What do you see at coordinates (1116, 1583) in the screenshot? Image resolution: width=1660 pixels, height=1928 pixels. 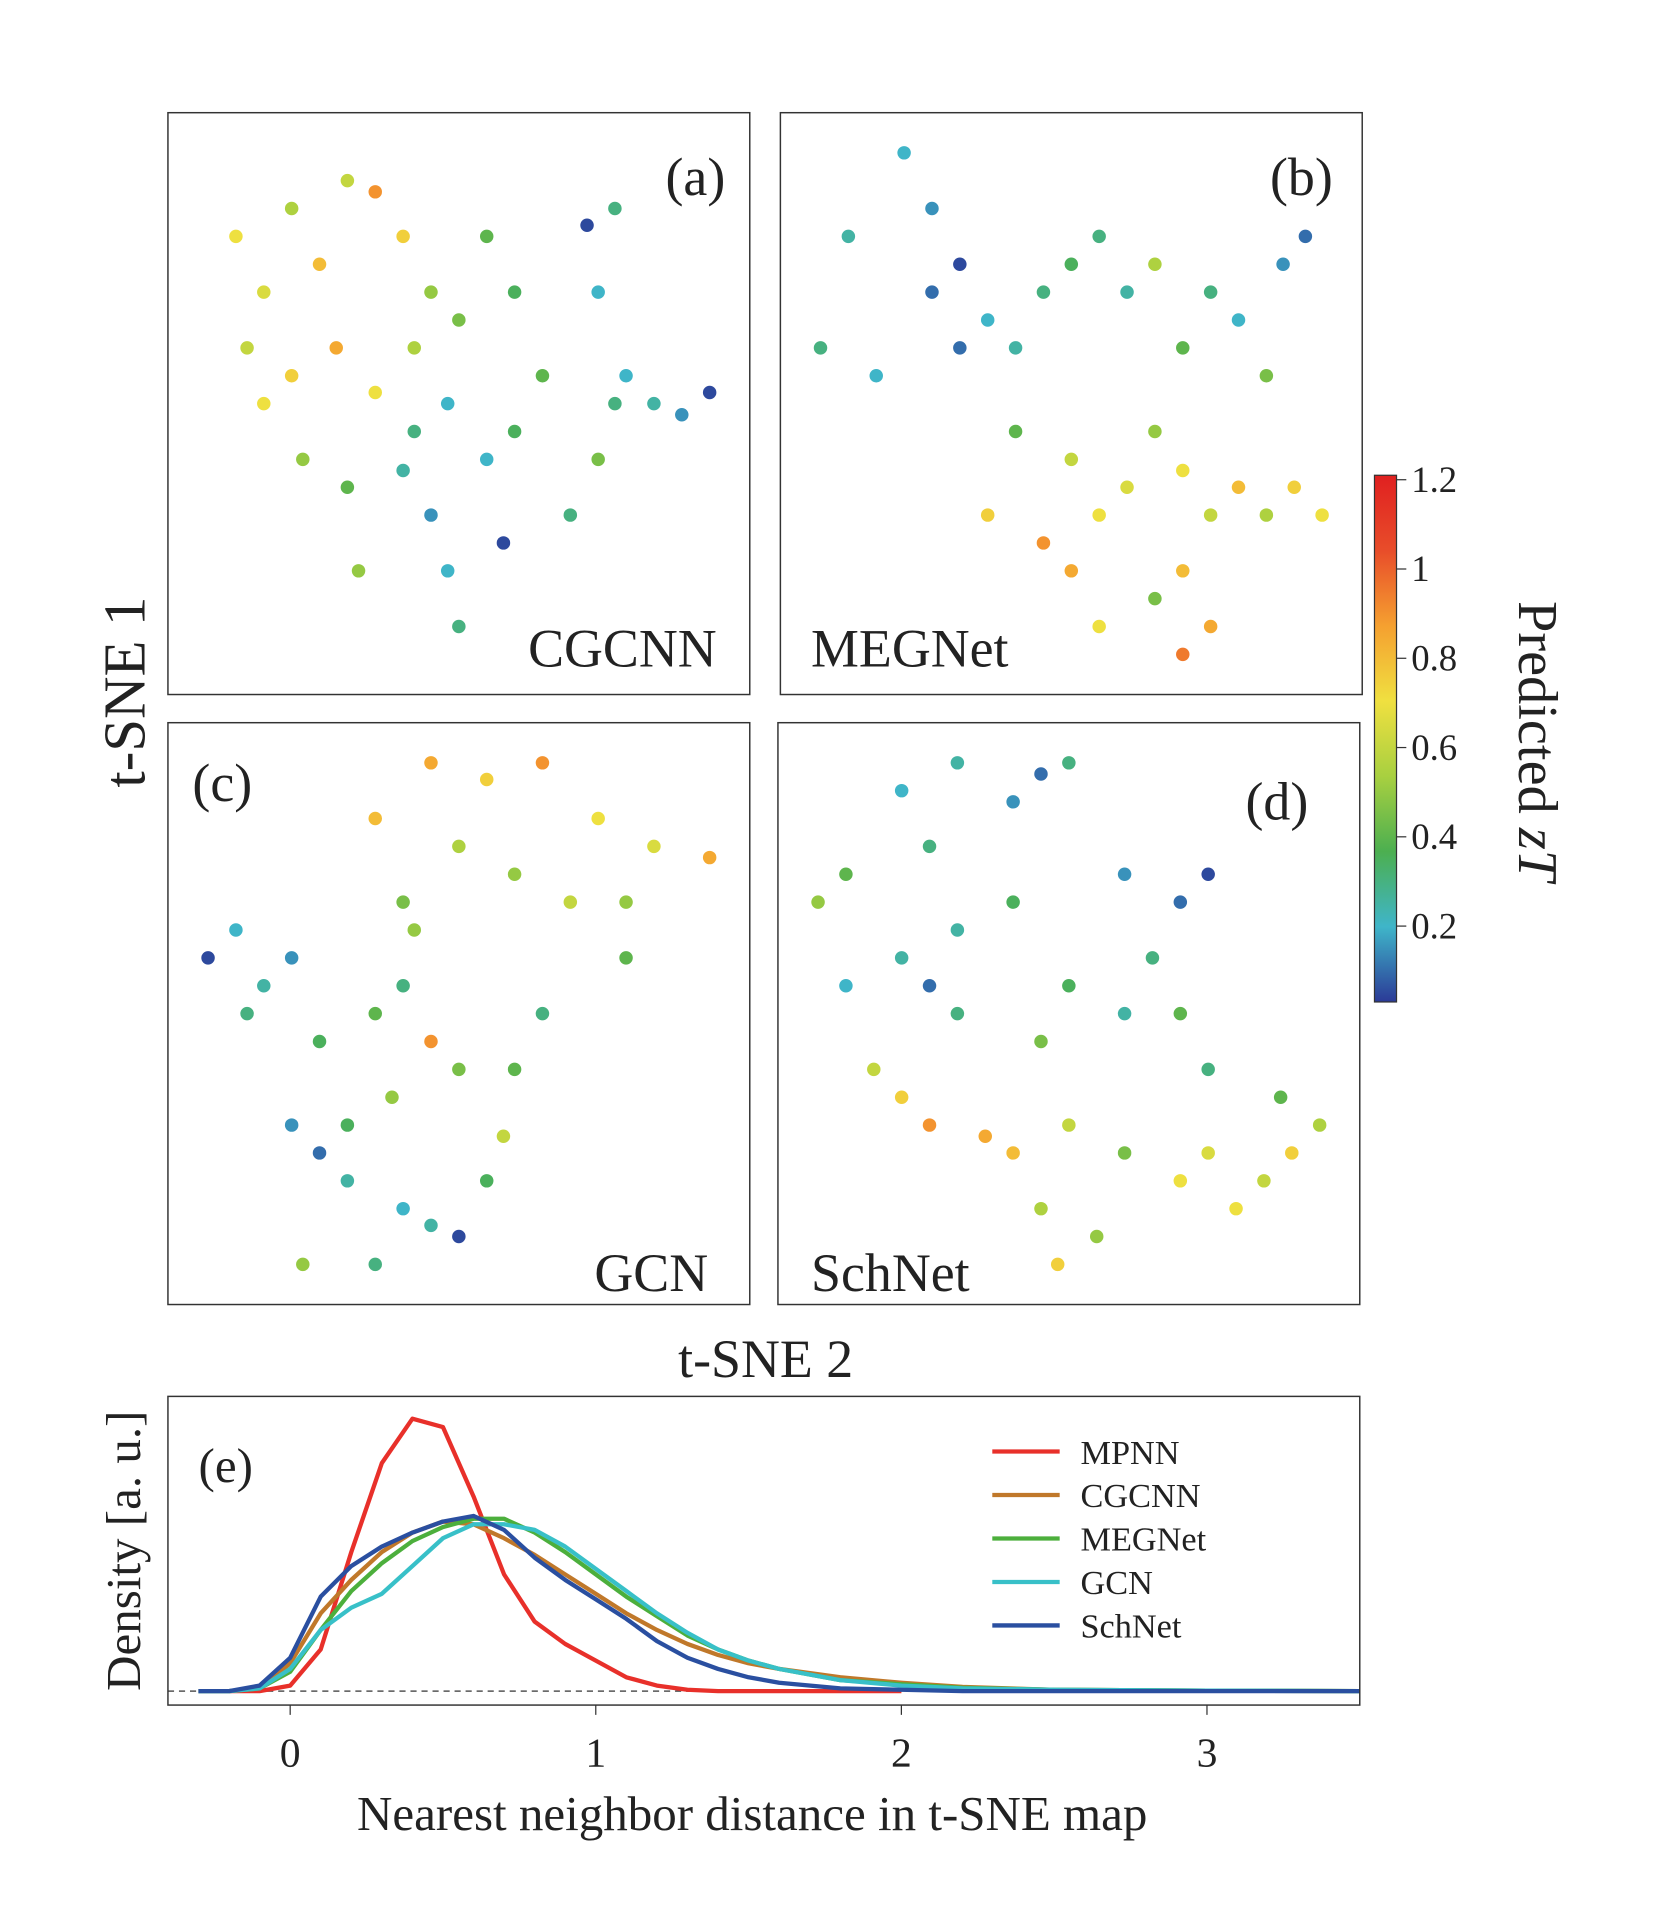 I see `legend-label: GCN` at bounding box center [1116, 1583].